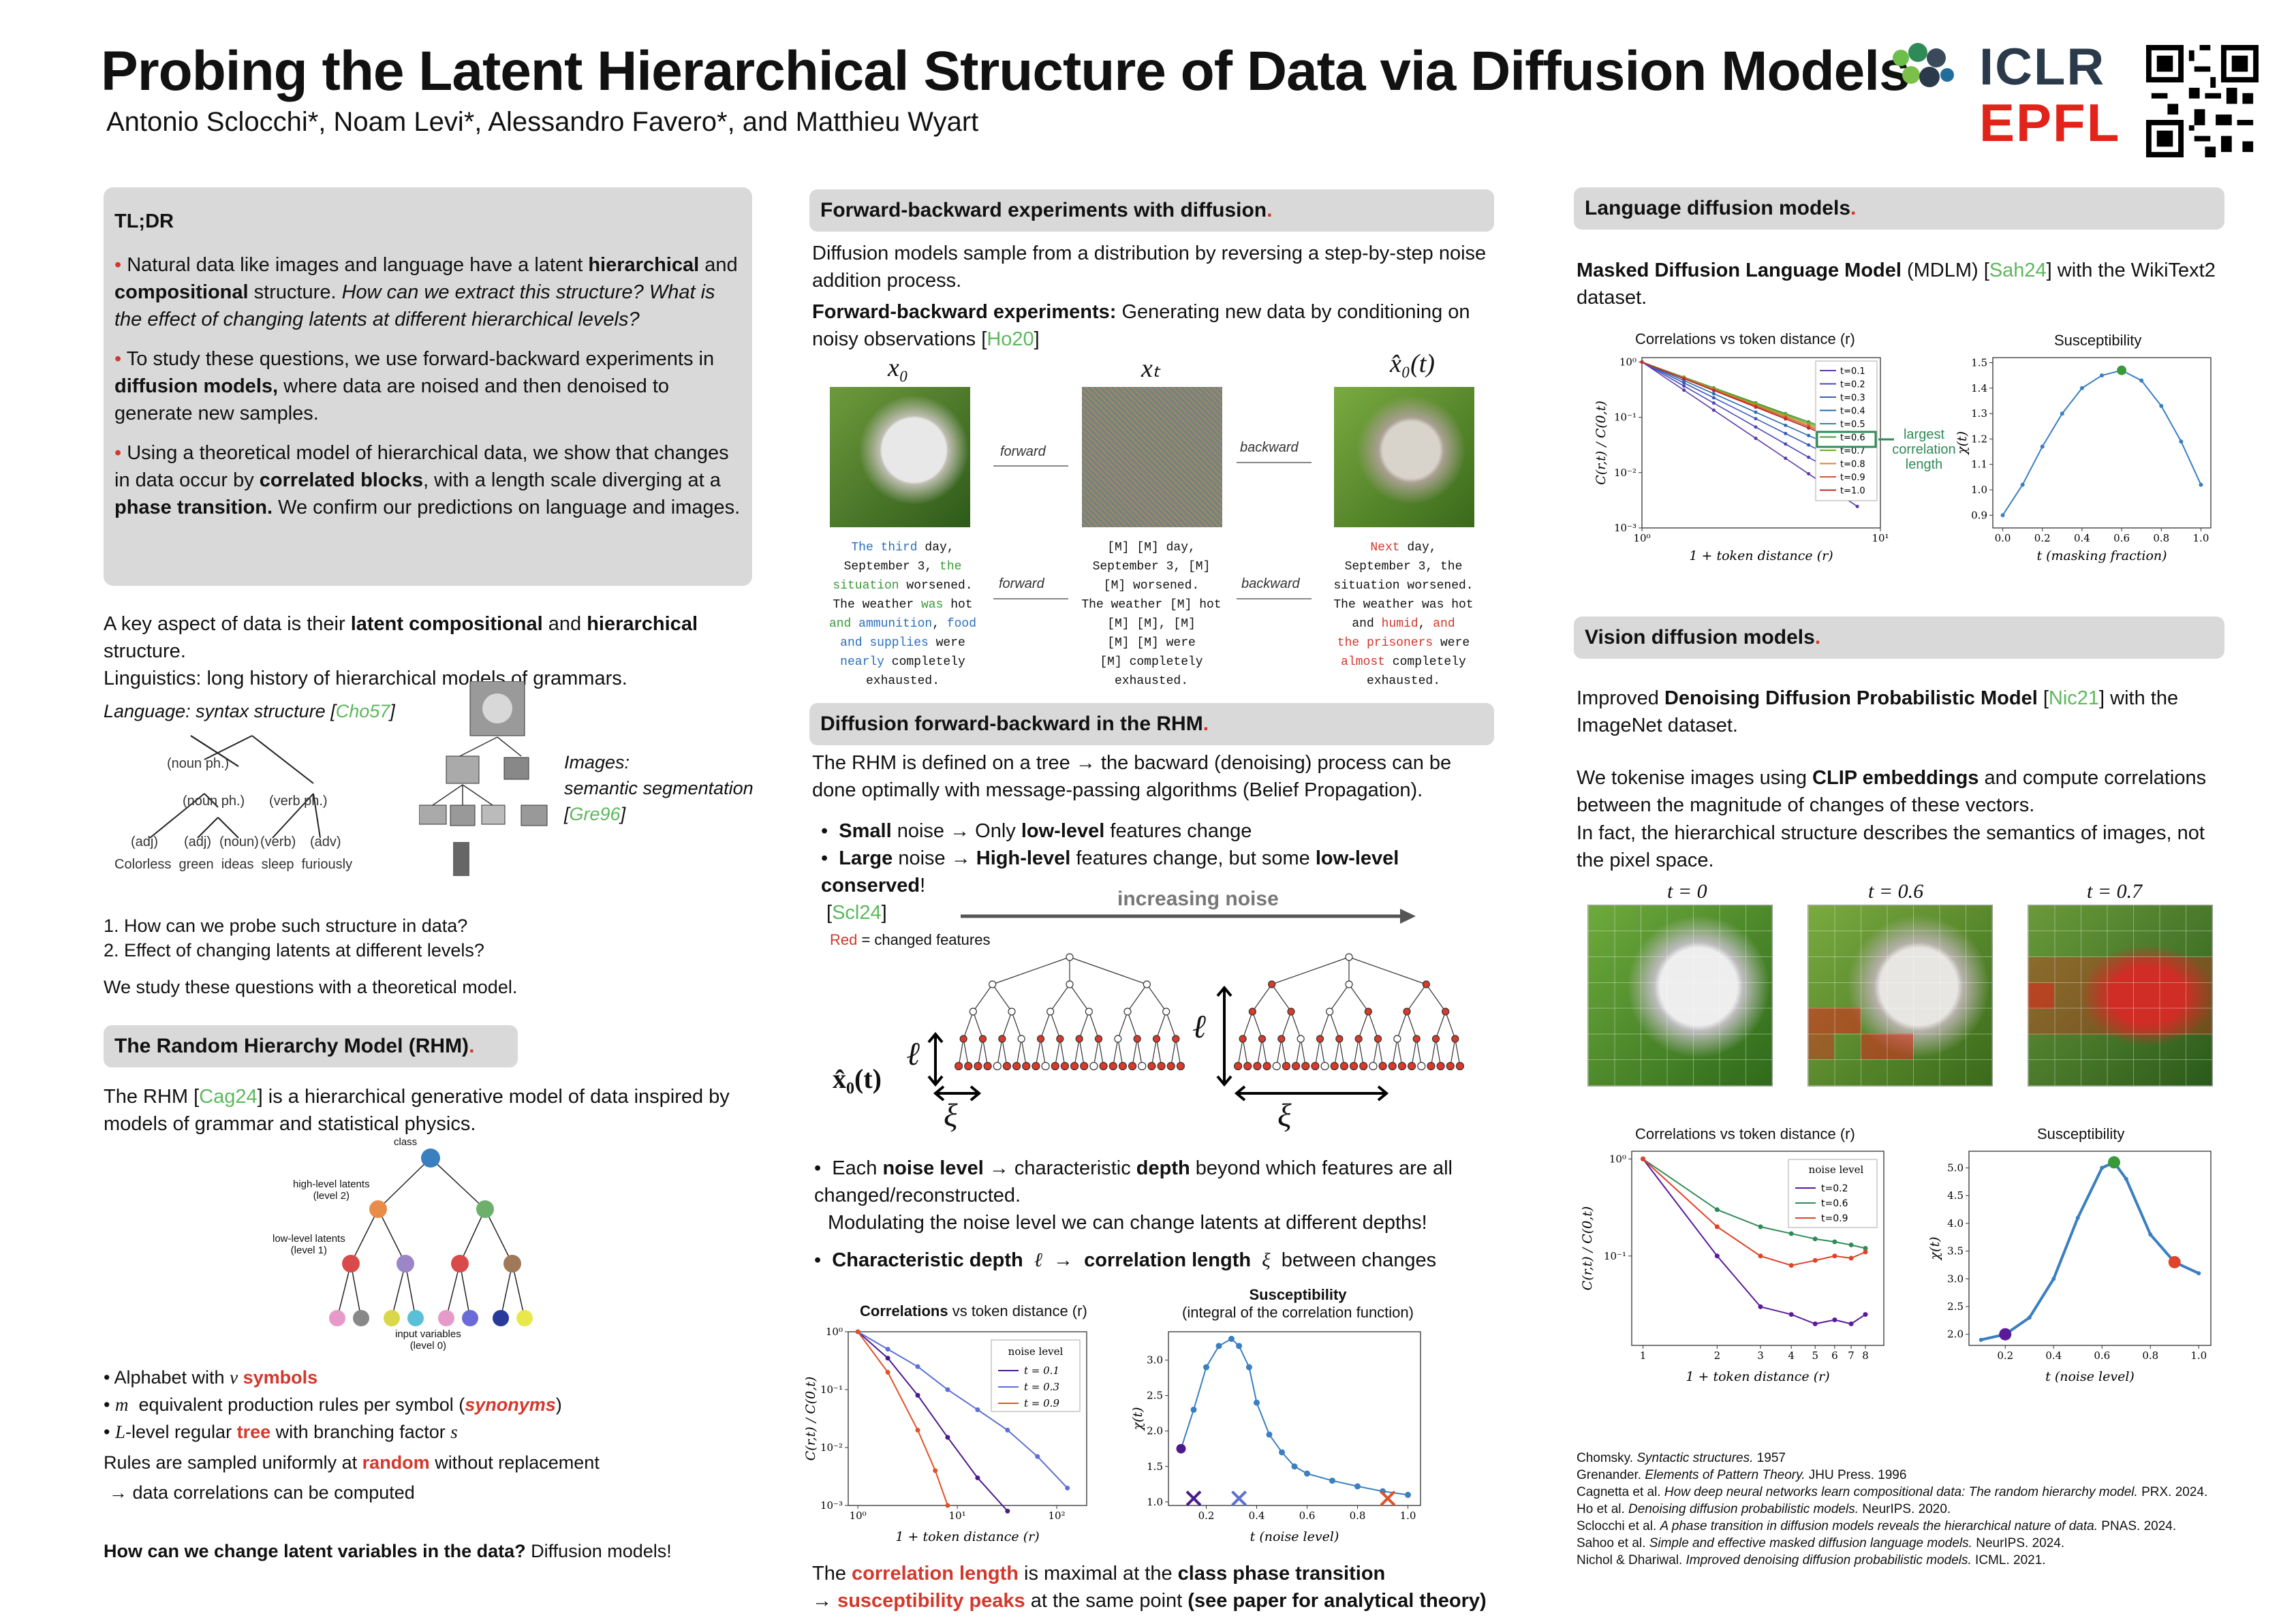  Describe the element at coordinates (1866, 1355) in the screenshot. I see `x-tick-label: 8` at that location.